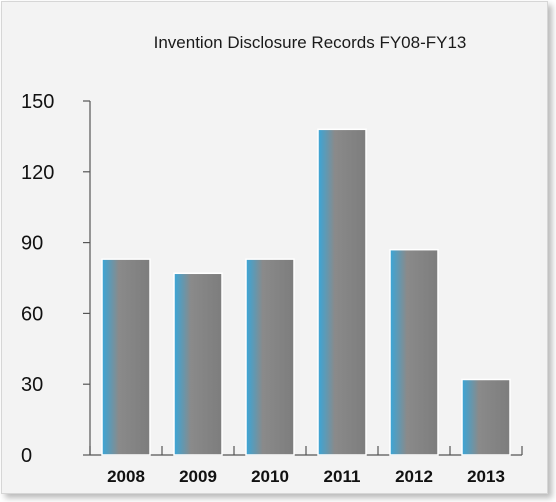  What do you see at coordinates (37, 279) in the screenshot?
I see `y-tick-labels: 0 30 60 90 120 150` at bounding box center [37, 279].